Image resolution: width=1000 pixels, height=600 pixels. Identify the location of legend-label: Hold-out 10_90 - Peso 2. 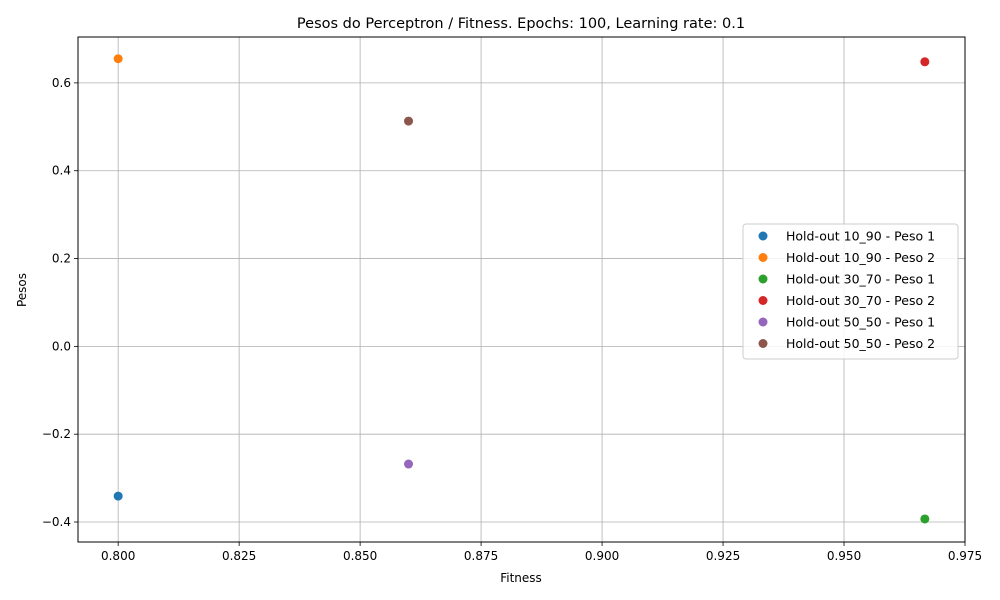
(860, 257).